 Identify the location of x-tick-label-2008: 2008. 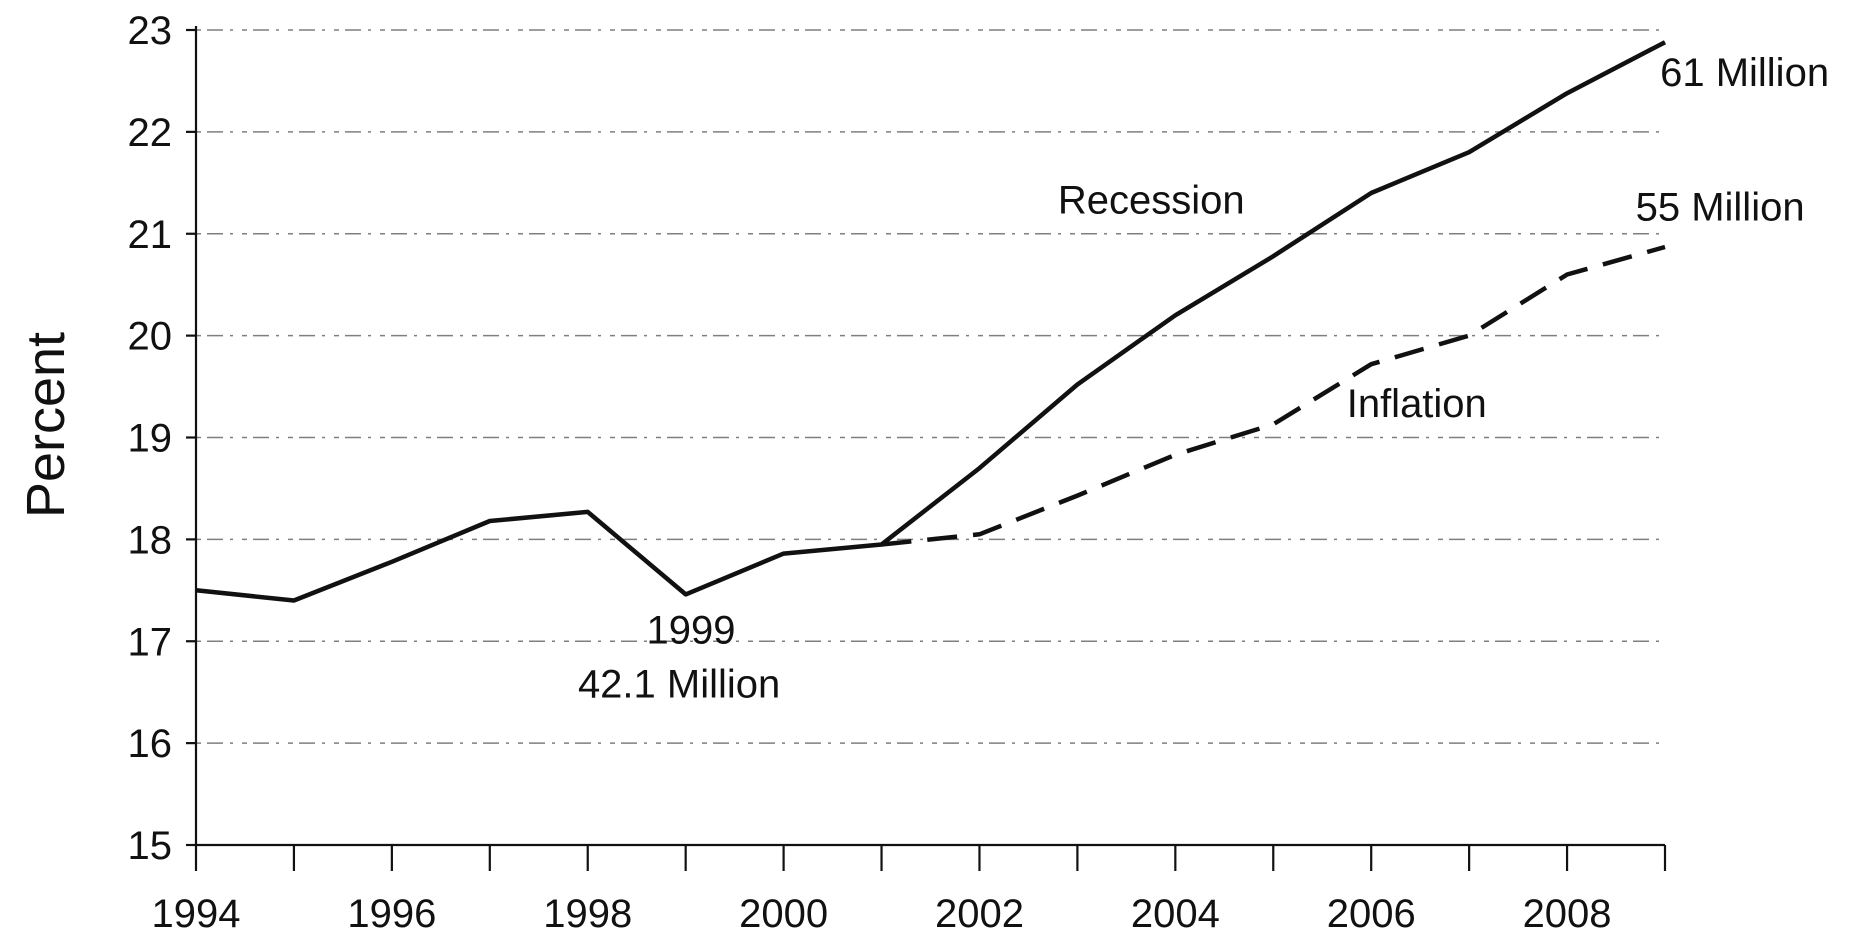
(1567, 914).